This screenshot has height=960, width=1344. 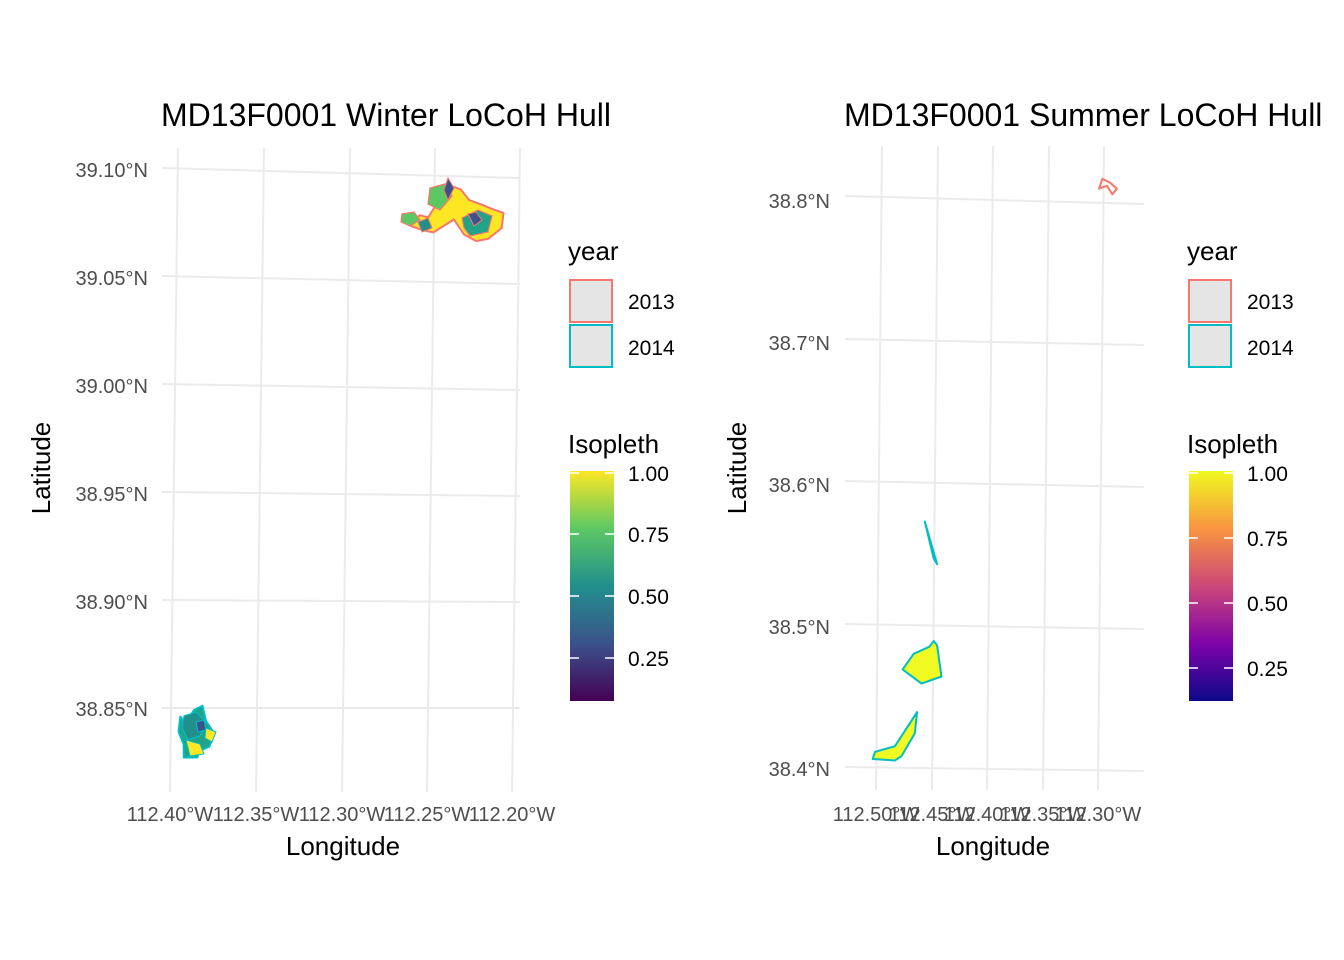 I want to click on summer-y-tick: 38.5°N, so click(x=799, y=628).